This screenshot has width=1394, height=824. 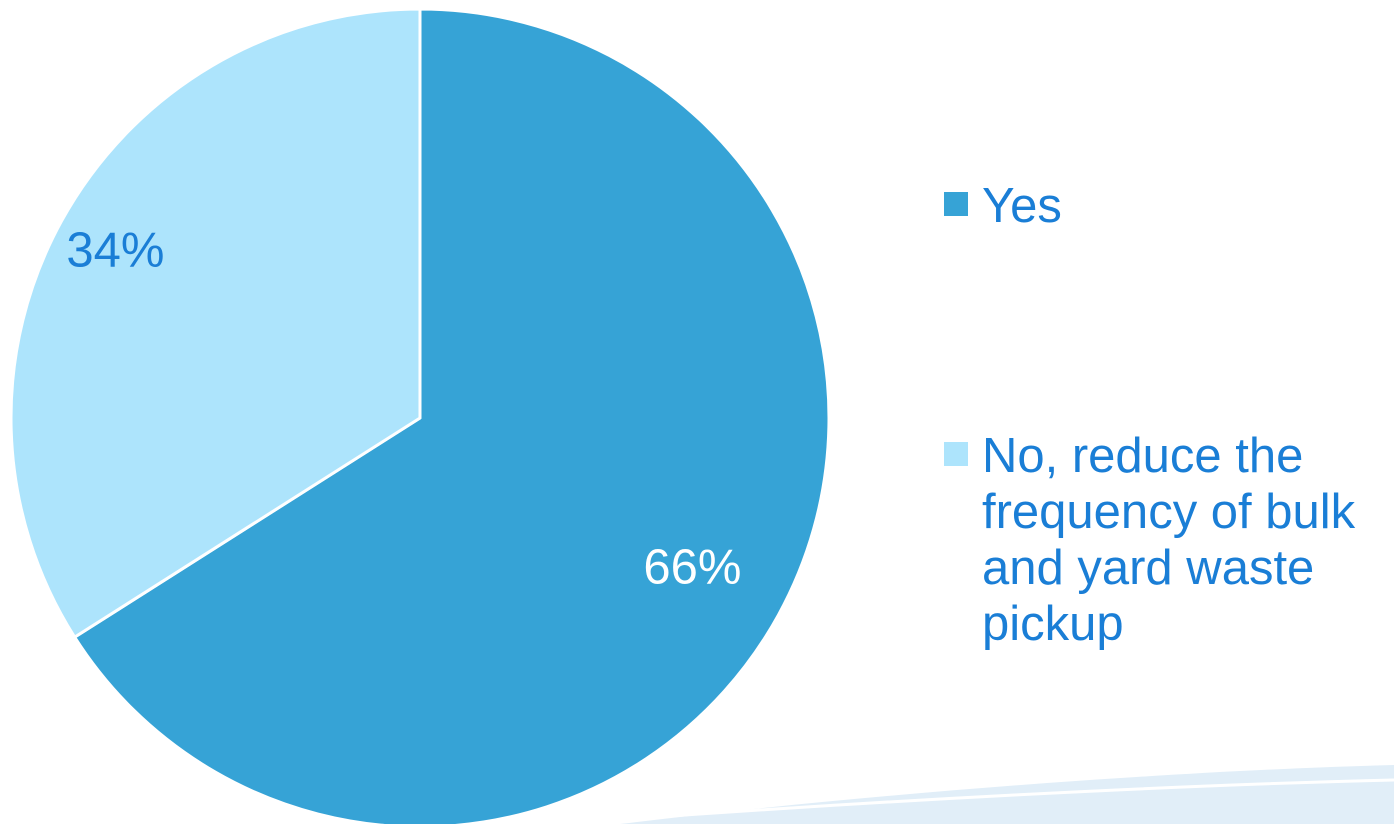 What do you see at coordinates (956, 204) in the screenshot?
I see `legend-swatch-yes` at bounding box center [956, 204].